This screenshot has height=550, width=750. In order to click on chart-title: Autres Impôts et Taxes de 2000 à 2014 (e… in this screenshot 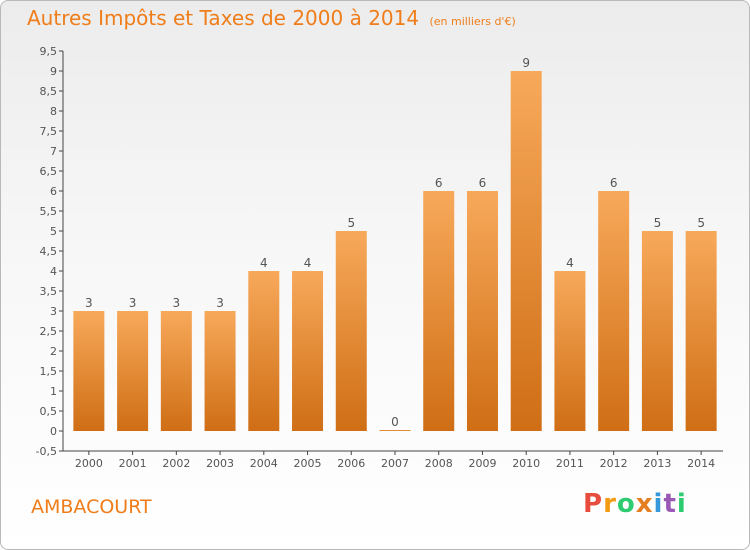, I will do `click(271, 18)`.